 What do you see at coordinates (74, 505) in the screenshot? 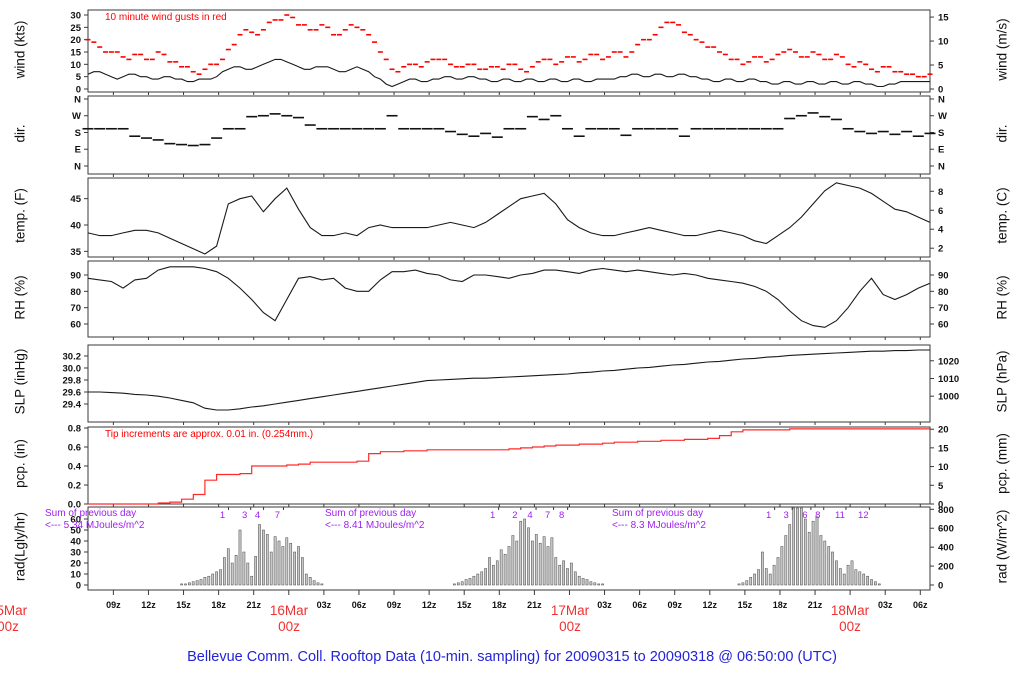
I see `svg-text: 0.0` at bounding box center [74, 505].